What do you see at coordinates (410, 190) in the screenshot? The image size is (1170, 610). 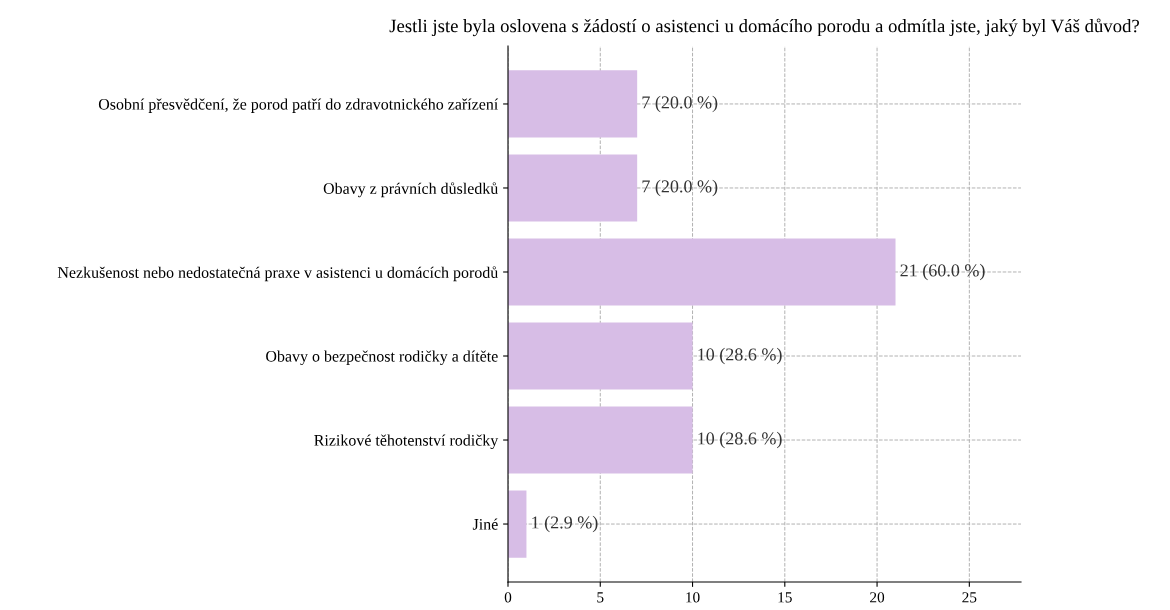 I see `y-tick-label: Obavy z právních důsledků` at bounding box center [410, 190].